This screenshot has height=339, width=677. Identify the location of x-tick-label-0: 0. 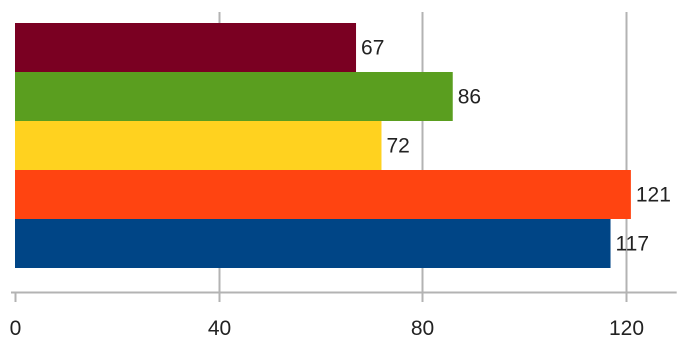
(16, 328).